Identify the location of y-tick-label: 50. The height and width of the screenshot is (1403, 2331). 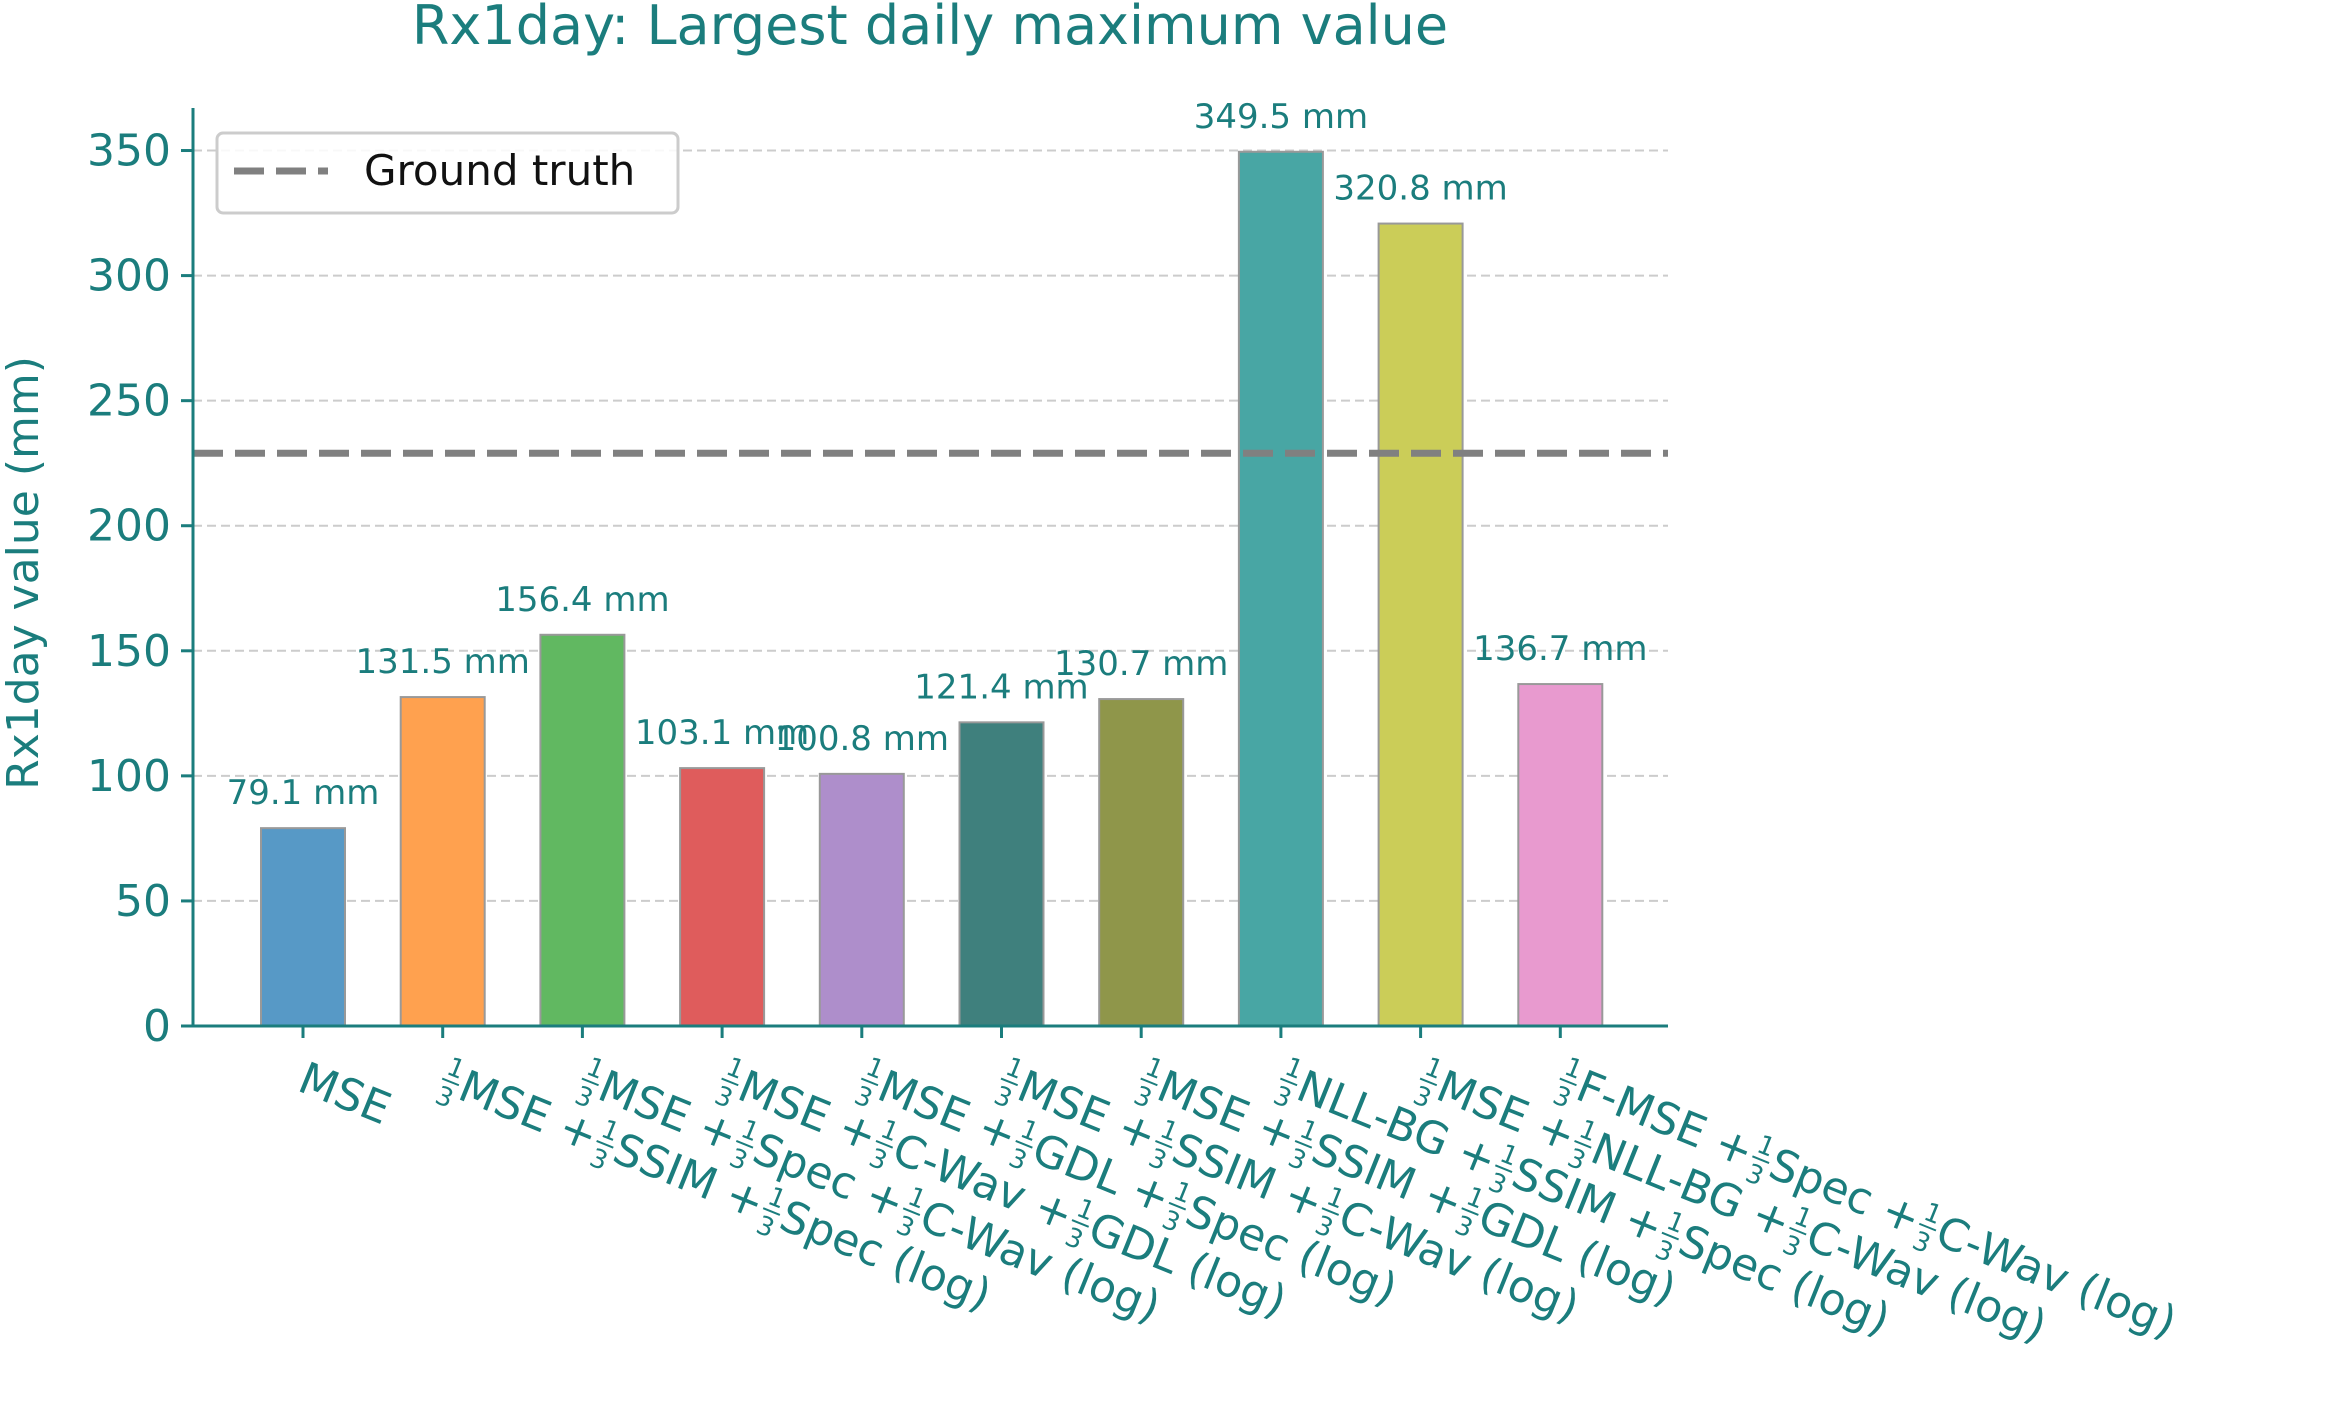
(143, 901).